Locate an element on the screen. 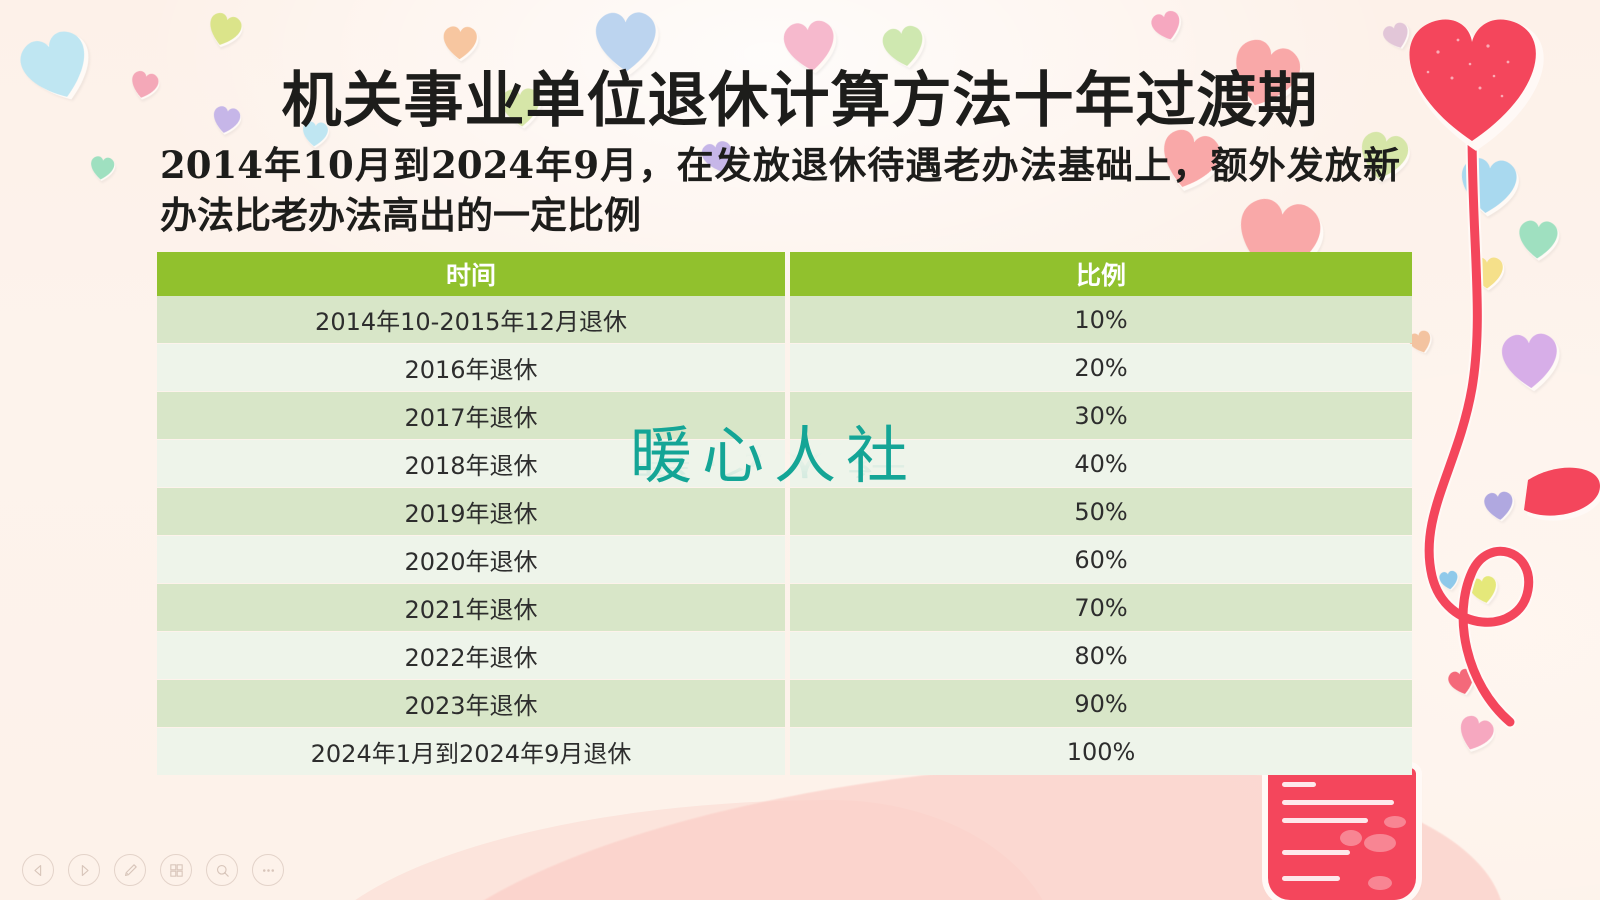  korean-note-card is located at coordinates (1342, 834).